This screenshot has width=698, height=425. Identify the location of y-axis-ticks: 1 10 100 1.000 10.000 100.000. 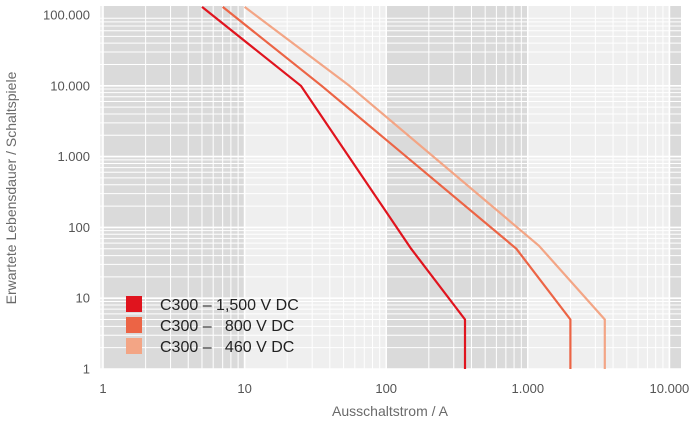
(66, 192).